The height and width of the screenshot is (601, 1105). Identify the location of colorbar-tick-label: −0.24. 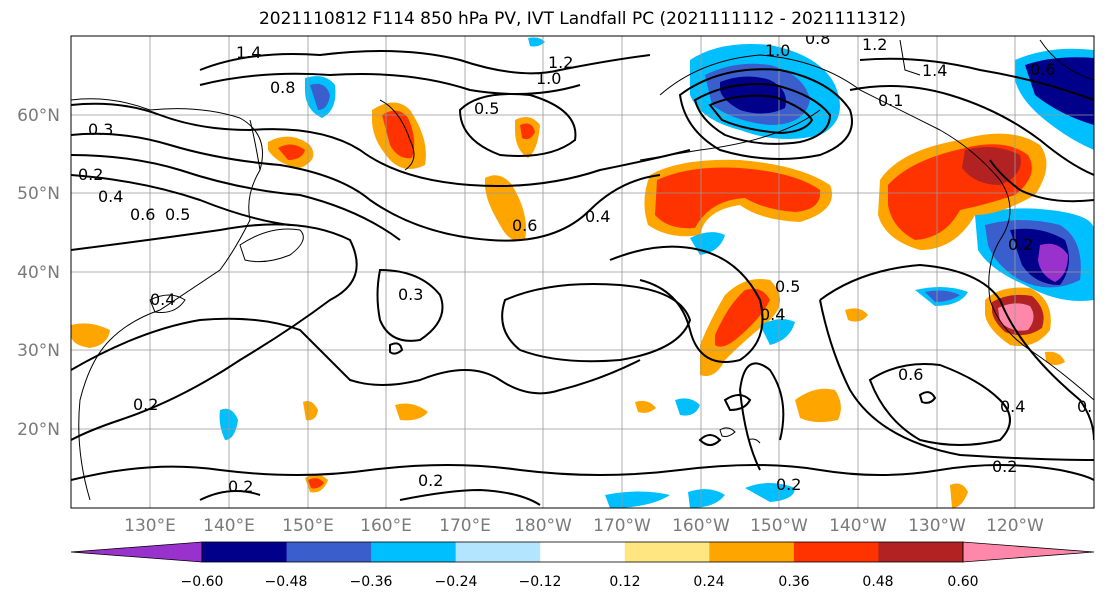
(456, 582).